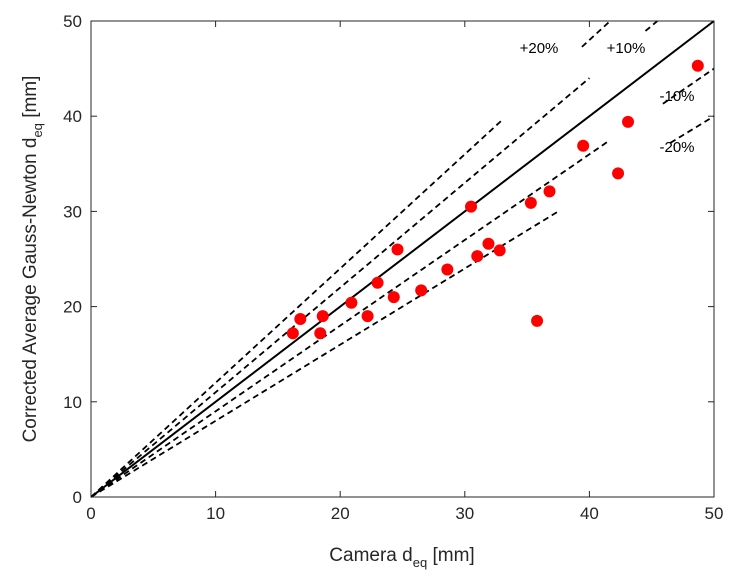 This screenshot has width=729, height=579. Describe the element at coordinates (72, 211) in the screenshot. I see `y-tick-label: 30` at that location.